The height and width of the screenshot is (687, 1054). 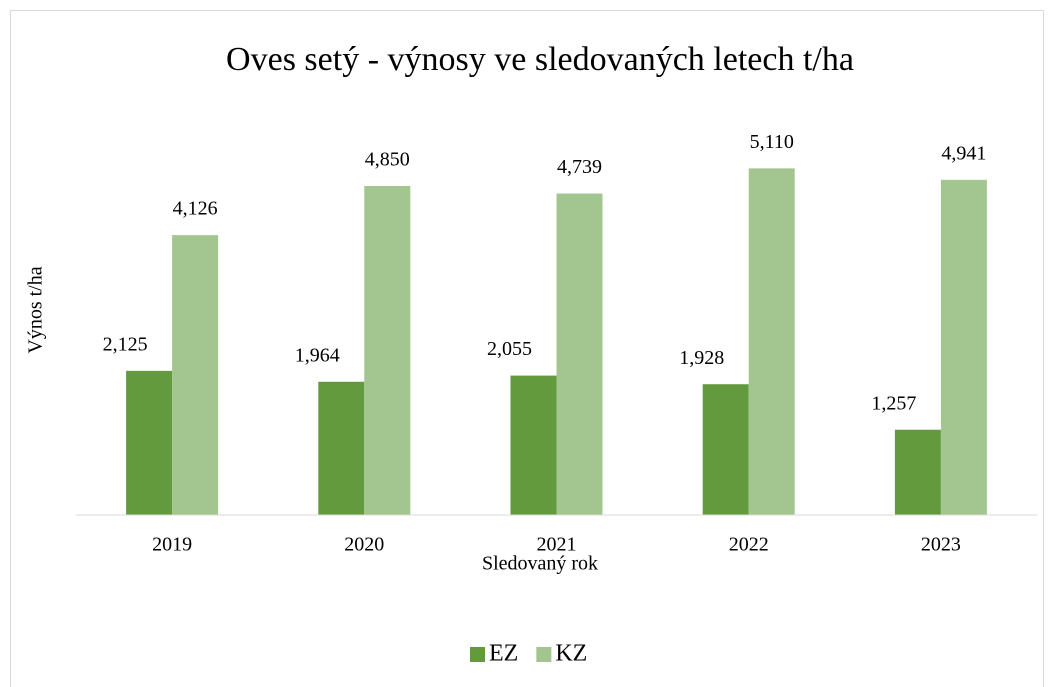 I want to click on x-tick-label: 2020, so click(x=364, y=545).